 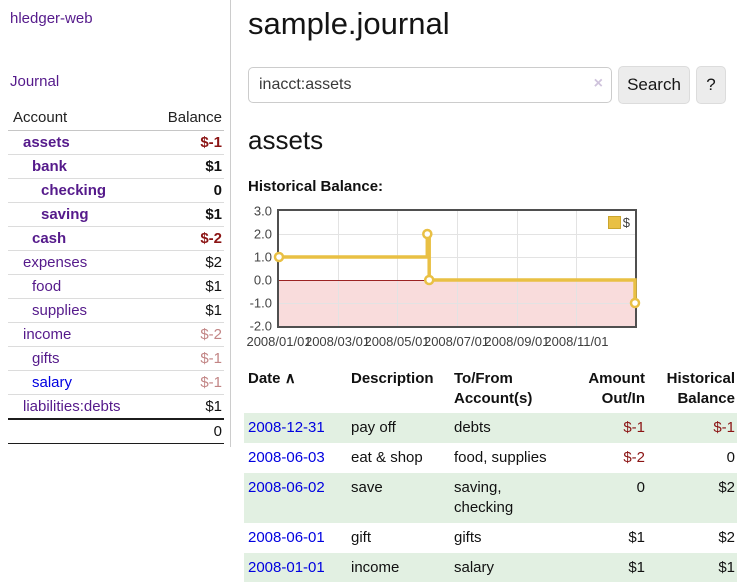 I want to click on transaction-row: 2008-06-02 save saving, checking 0 $2, so click(x=490, y=498).